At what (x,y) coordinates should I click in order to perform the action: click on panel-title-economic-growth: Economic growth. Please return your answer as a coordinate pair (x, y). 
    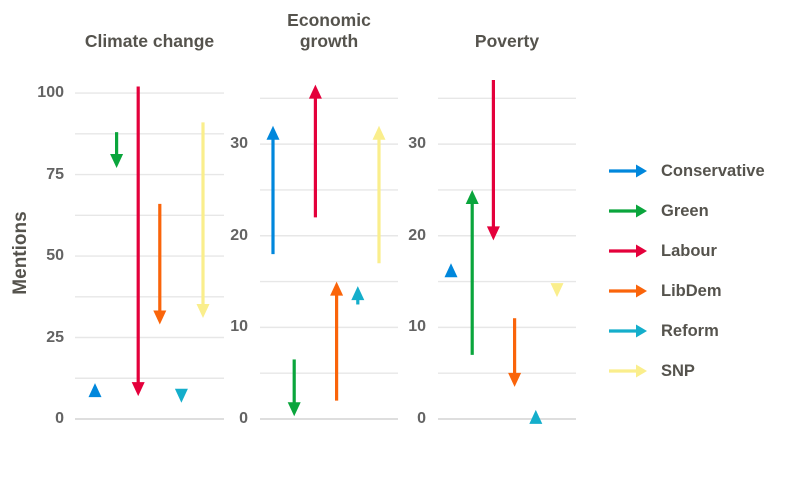
    Looking at the image, I should click on (329, 30).